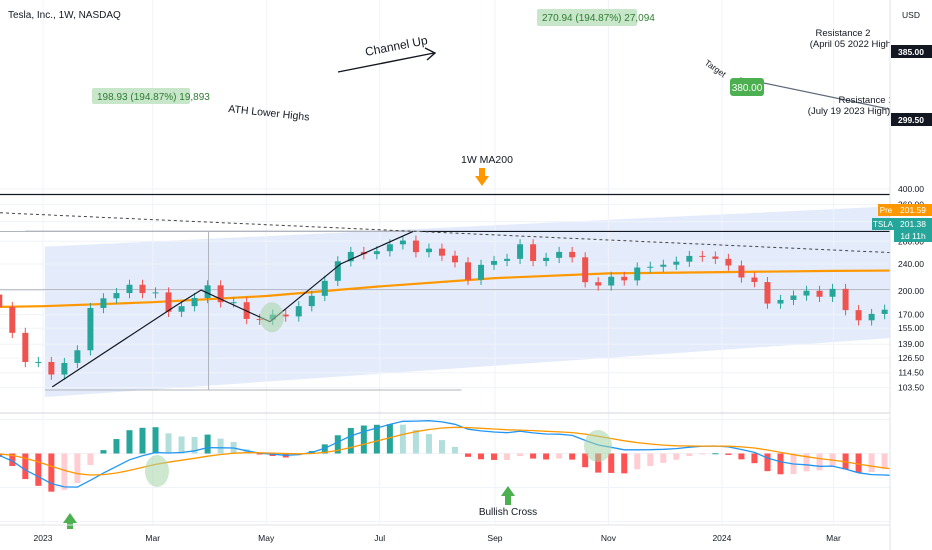 This screenshot has height=550, width=932. Describe the element at coordinates (886, 210) in the screenshot. I see `pre-label-text: Pre` at that location.